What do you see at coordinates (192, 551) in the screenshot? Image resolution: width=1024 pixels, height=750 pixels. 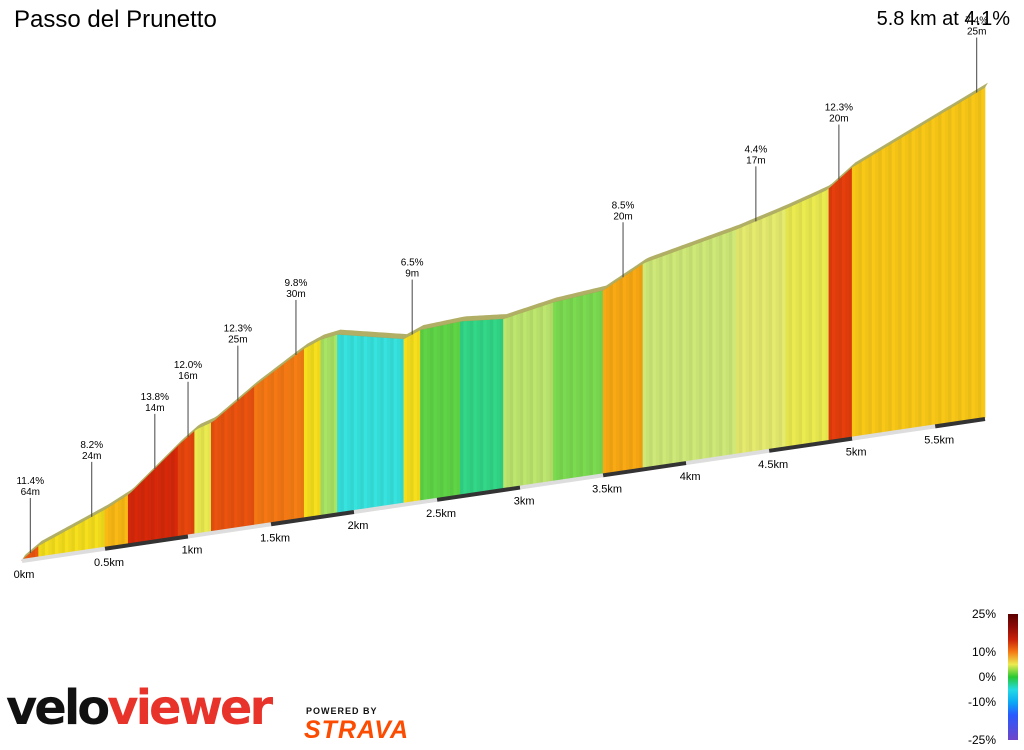 I see `distance-tick-label: 1km` at bounding box center [192, 551].